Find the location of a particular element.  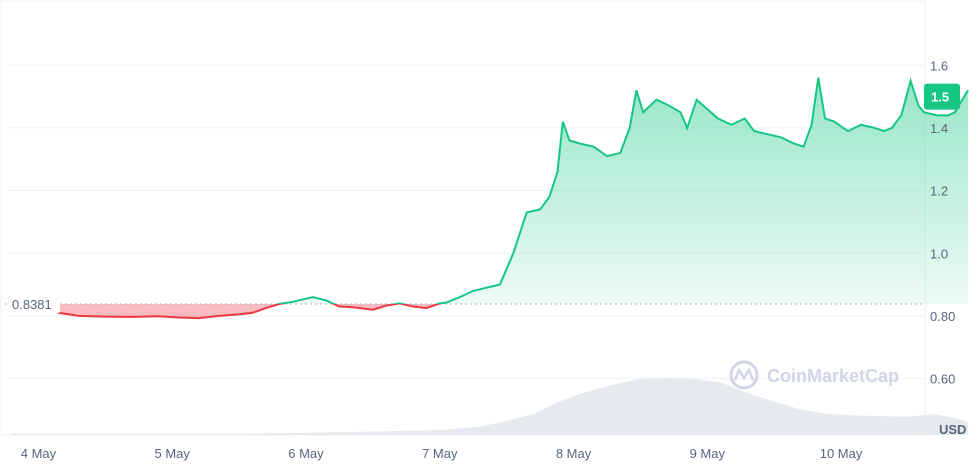

watermark-text: CoinMarketCap is located at coordinates (833, 376).